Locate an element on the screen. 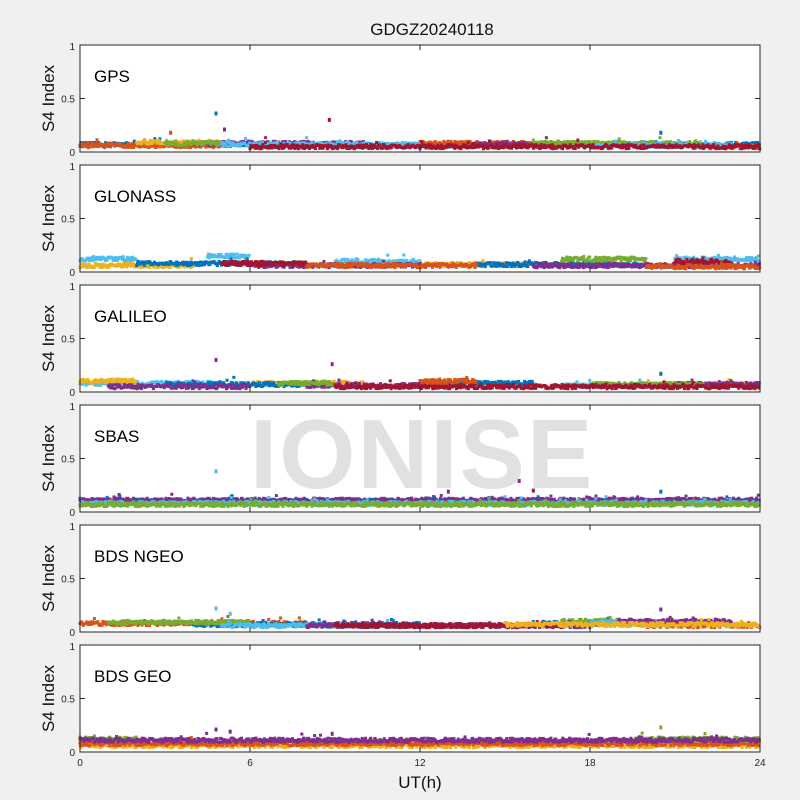 The width and height of the screenshot is (800, 800). y-tick-label: 0 is located at coordinates (72, 153).